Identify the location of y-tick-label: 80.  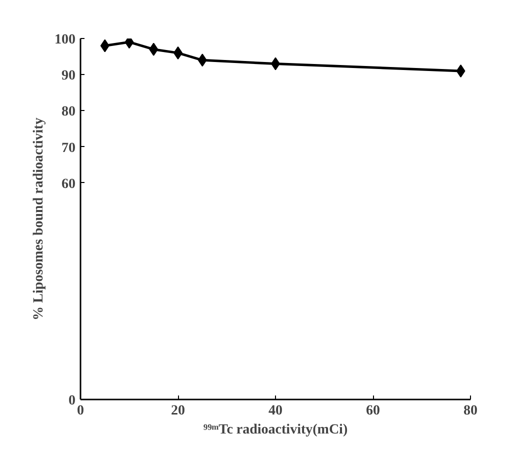
(69, 112).